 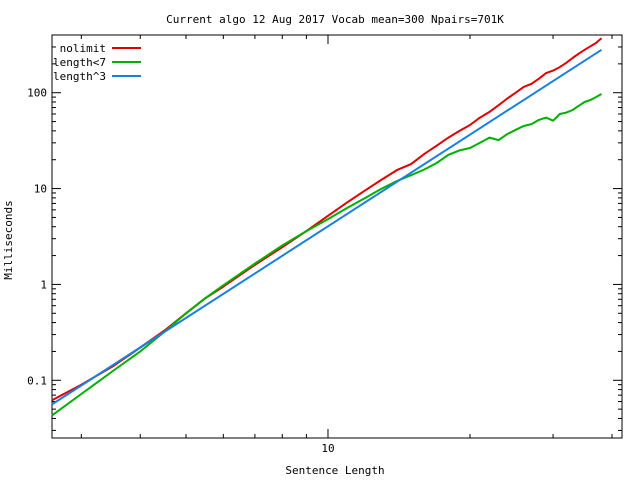 I want to click on x-axis-label: Sentence Length, so click(x=334, y=470).